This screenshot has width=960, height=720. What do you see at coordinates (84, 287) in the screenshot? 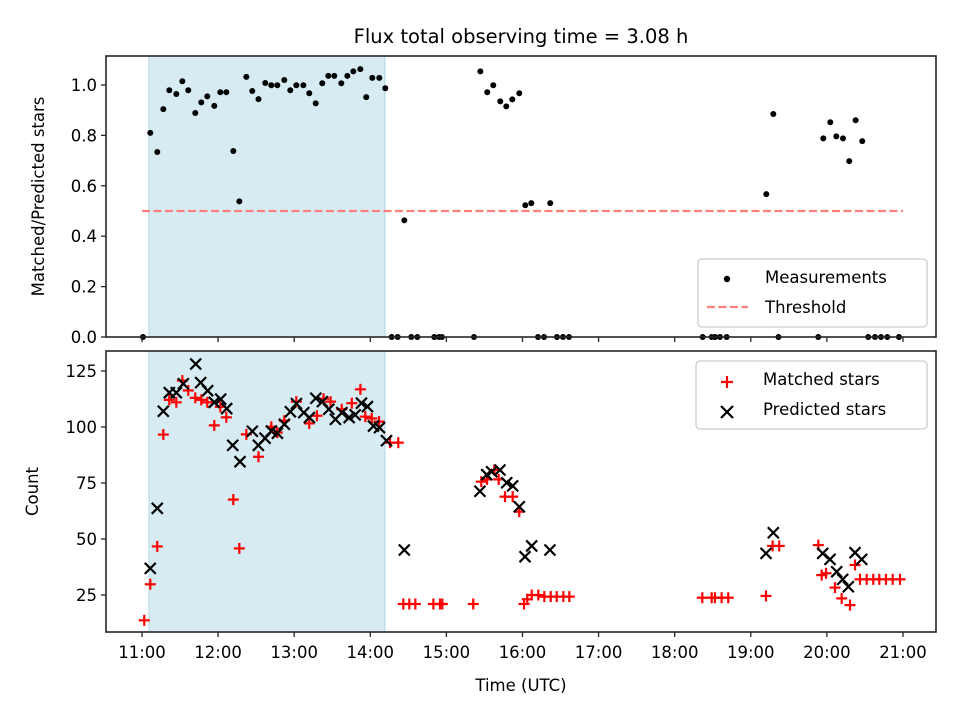
I see `y-tick-label: 0.2` at bounding box center [84, 287].